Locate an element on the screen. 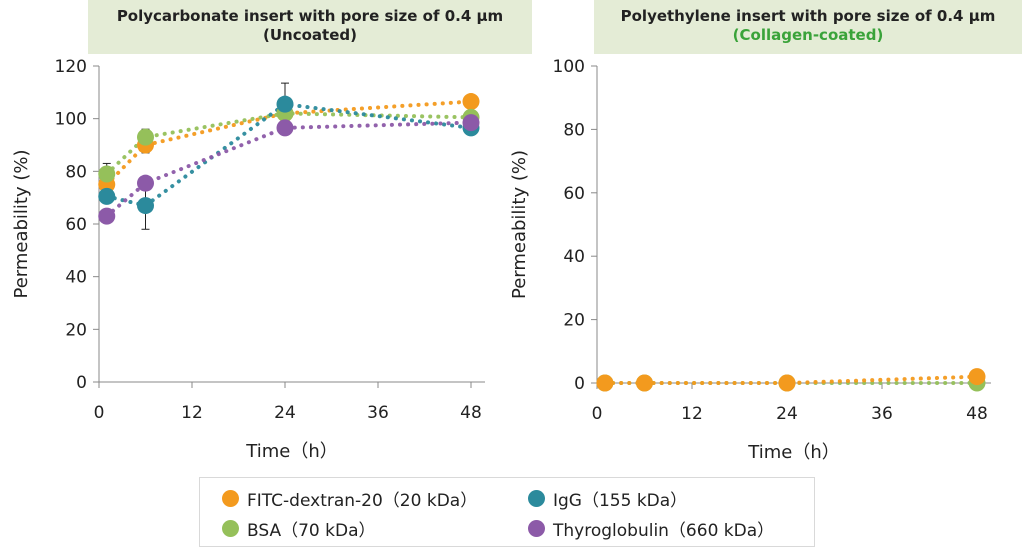 This screenshot has height=553, width=1024. right-x-tick-label: 0 is located at coordinates (597, 414).